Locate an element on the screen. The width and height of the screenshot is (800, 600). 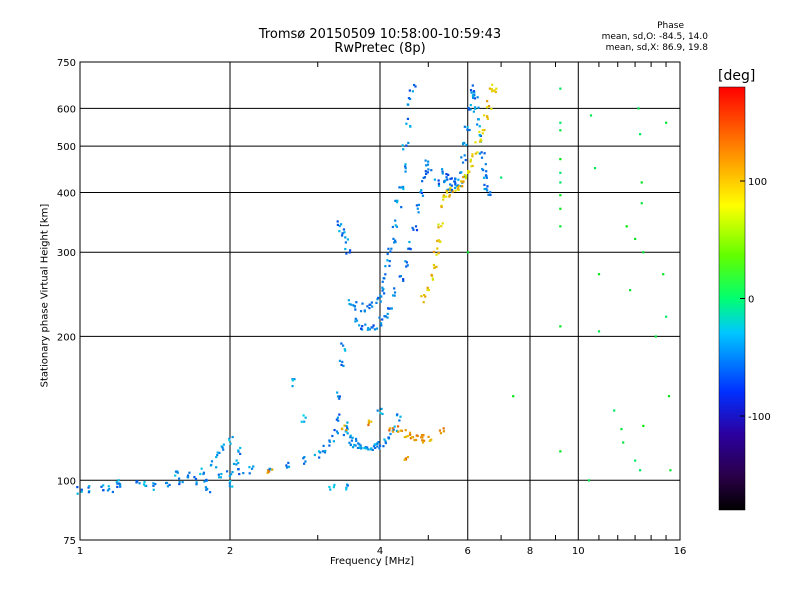
series-early-trace is located at coordinates (344, 237).